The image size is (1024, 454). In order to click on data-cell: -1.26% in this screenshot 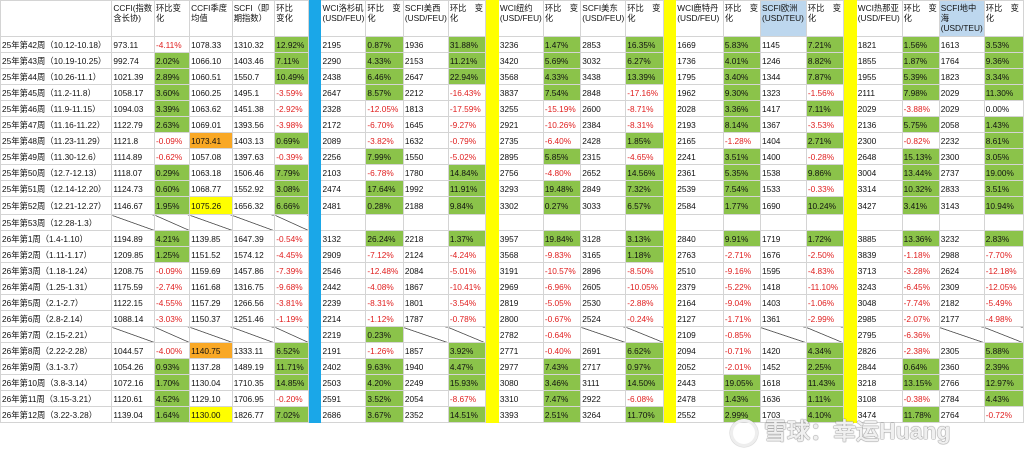, I will do `click(384, 350)`.